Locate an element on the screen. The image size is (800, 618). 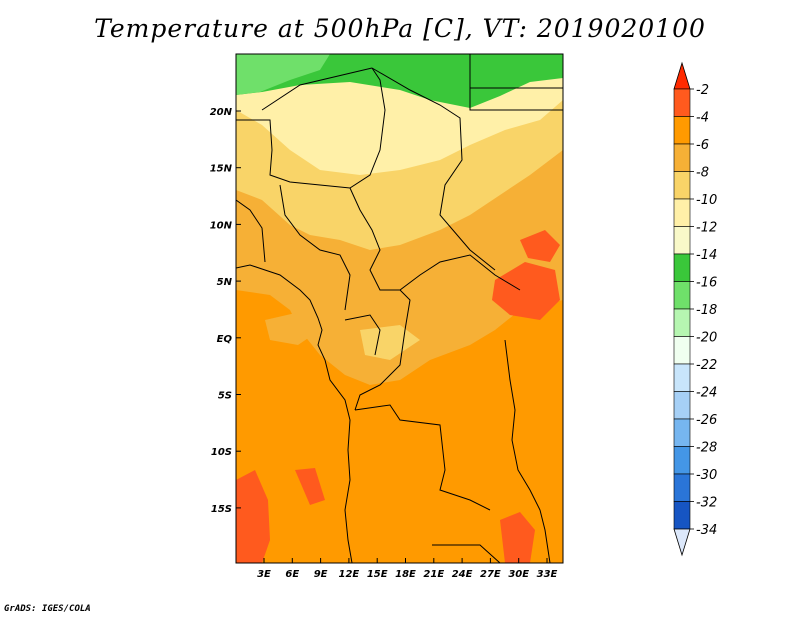
border-west-b is located at coordinates (251, 231).